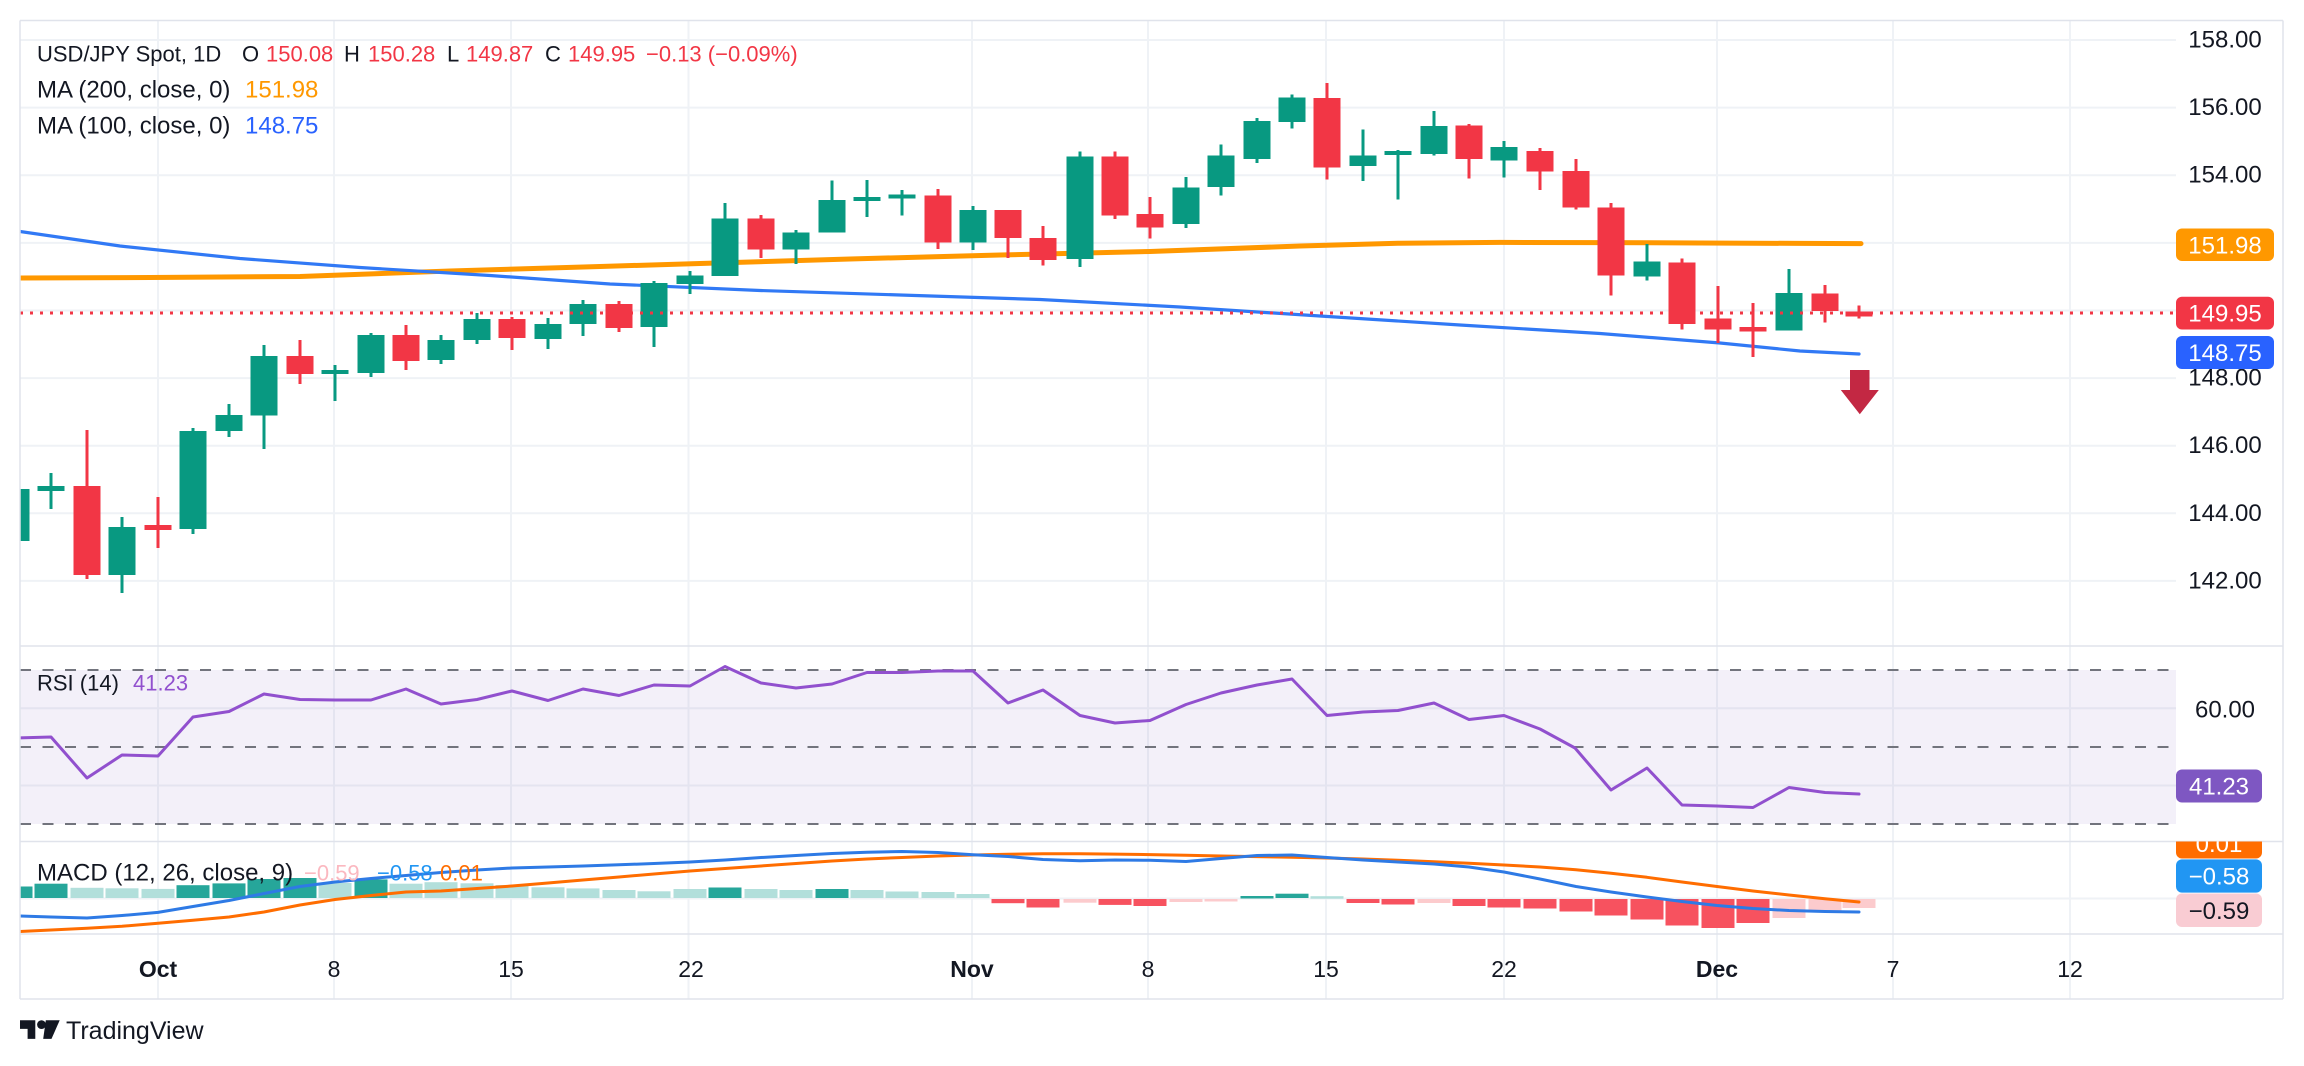  What do you see at coordinates (2225, 710) in the screenshot?
I see `svg-text: 60.00` at bounding box center [2225, 710].